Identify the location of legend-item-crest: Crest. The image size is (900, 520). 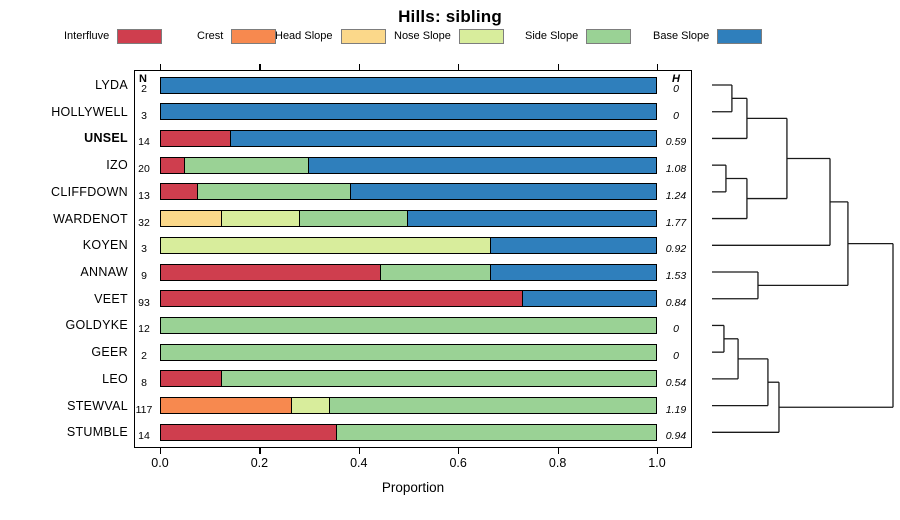
(237, 36).